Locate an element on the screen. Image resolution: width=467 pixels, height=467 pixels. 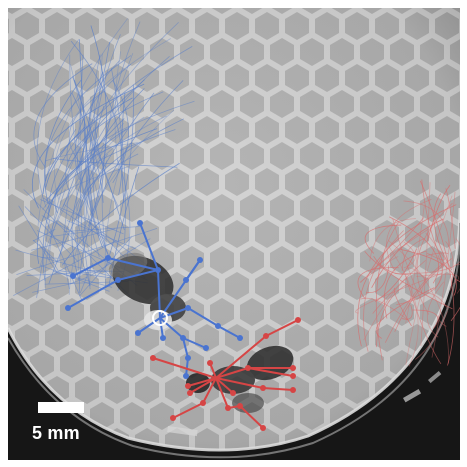
arena-edge-debris is located at coordinates (304, 404).